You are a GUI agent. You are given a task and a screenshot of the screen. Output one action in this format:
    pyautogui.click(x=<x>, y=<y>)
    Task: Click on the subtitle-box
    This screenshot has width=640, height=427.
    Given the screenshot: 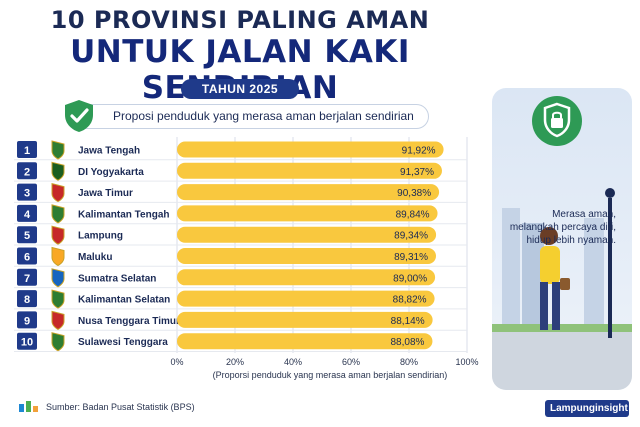 What is the action you would take?
    pyautogui.click(x=249, y=116)
    